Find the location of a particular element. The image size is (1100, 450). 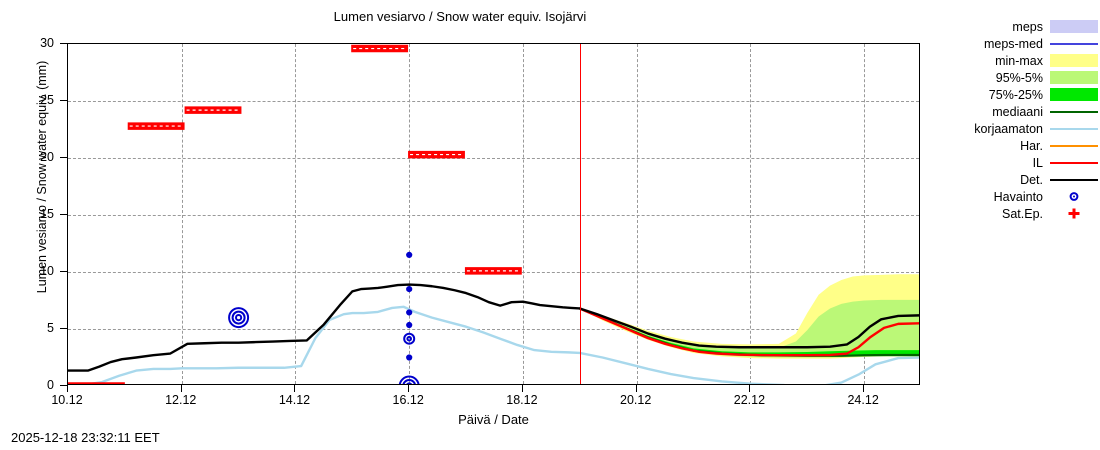

legend-label: Havainto is located at coordinates (1018, 196).